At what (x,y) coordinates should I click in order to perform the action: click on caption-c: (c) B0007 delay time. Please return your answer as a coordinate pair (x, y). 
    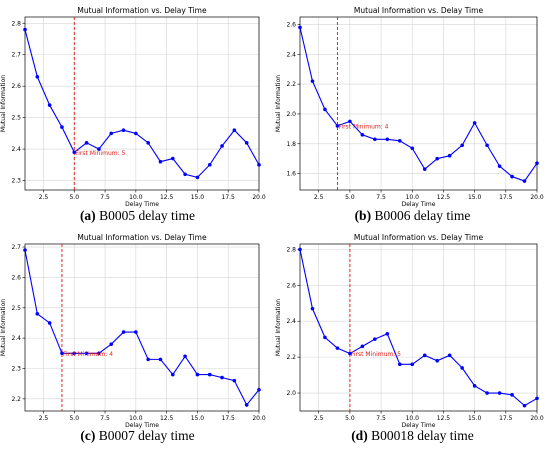
    Looking at the image, I should click on (137, 436).